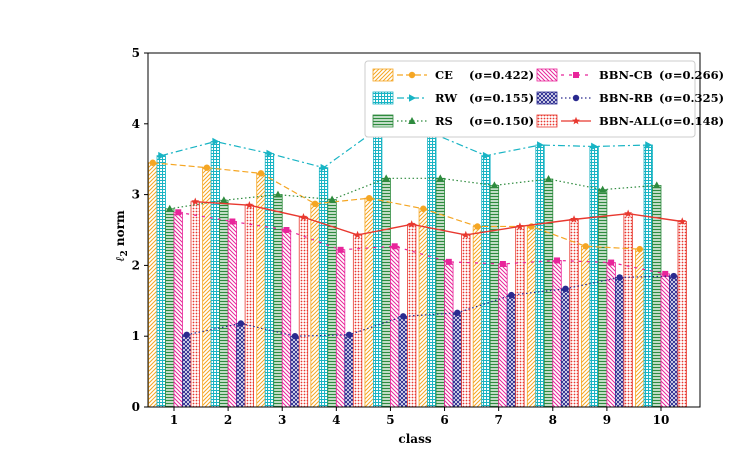  I want to click on x-tick-label-3: 3, so click(282, 420).